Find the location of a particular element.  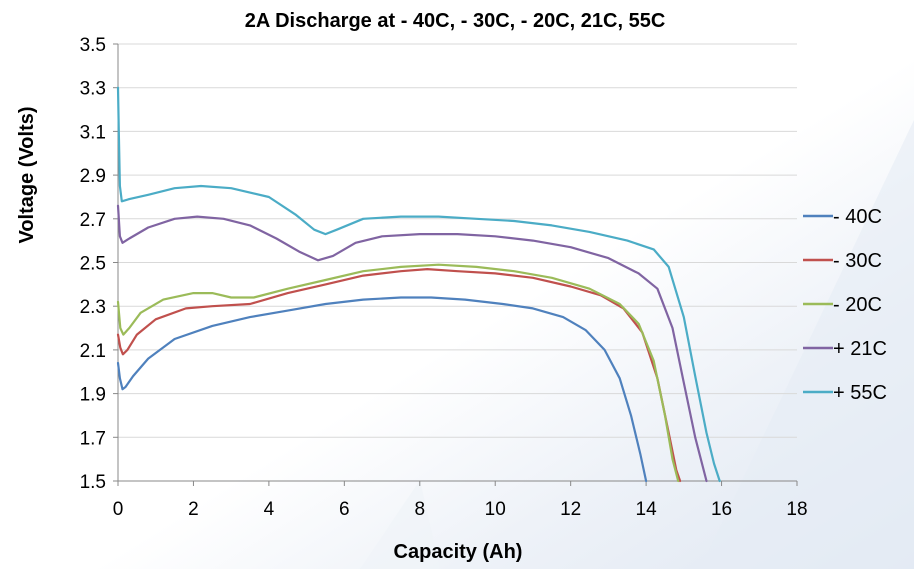

x-axis-ticks: 0 2 4 6 8 10 12 14 16 18 is located at coordinates (460, 500).